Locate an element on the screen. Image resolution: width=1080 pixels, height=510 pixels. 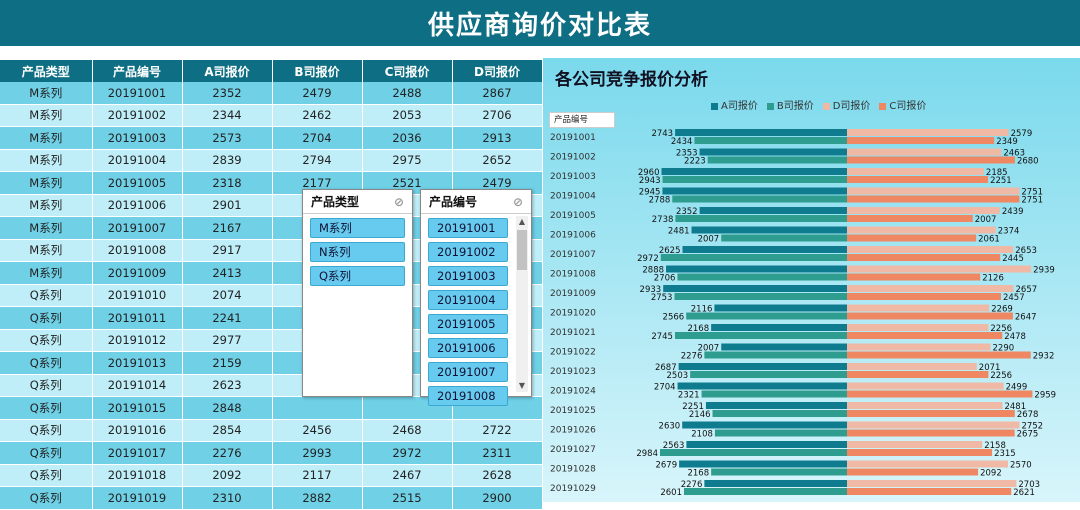
table-cell: 2917 is located at coordinates (227, 250).